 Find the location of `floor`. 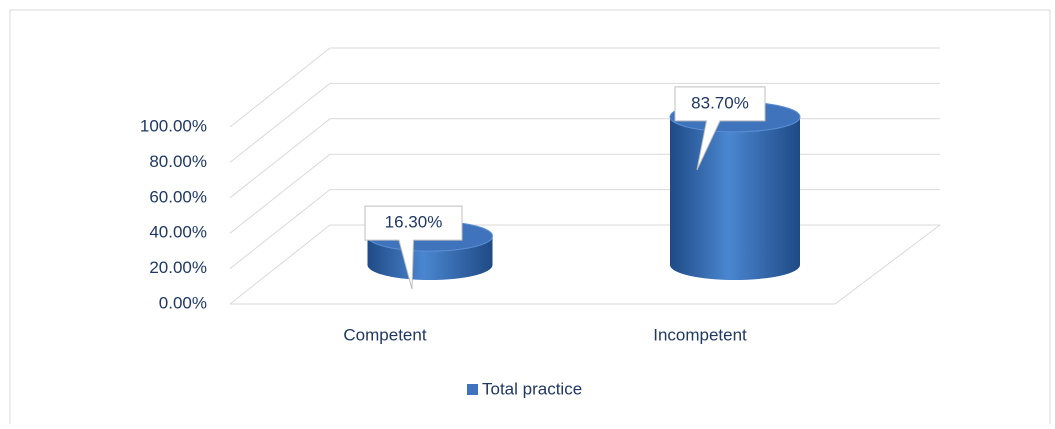

floor is located at coordinates (585, 264).